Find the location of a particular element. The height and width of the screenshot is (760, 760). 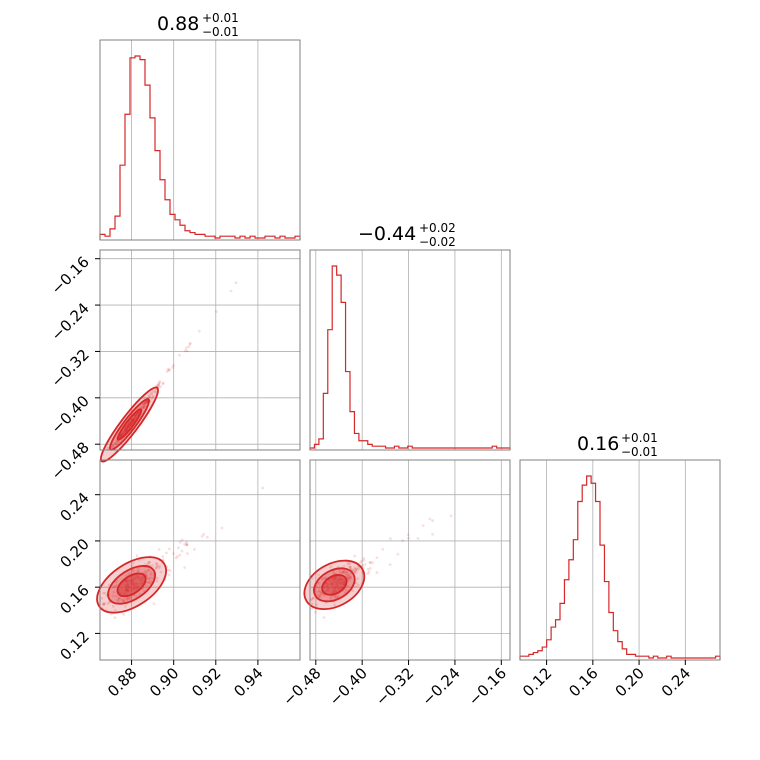

x-tick-label: 0.94 is located at coordinates (248, 682).